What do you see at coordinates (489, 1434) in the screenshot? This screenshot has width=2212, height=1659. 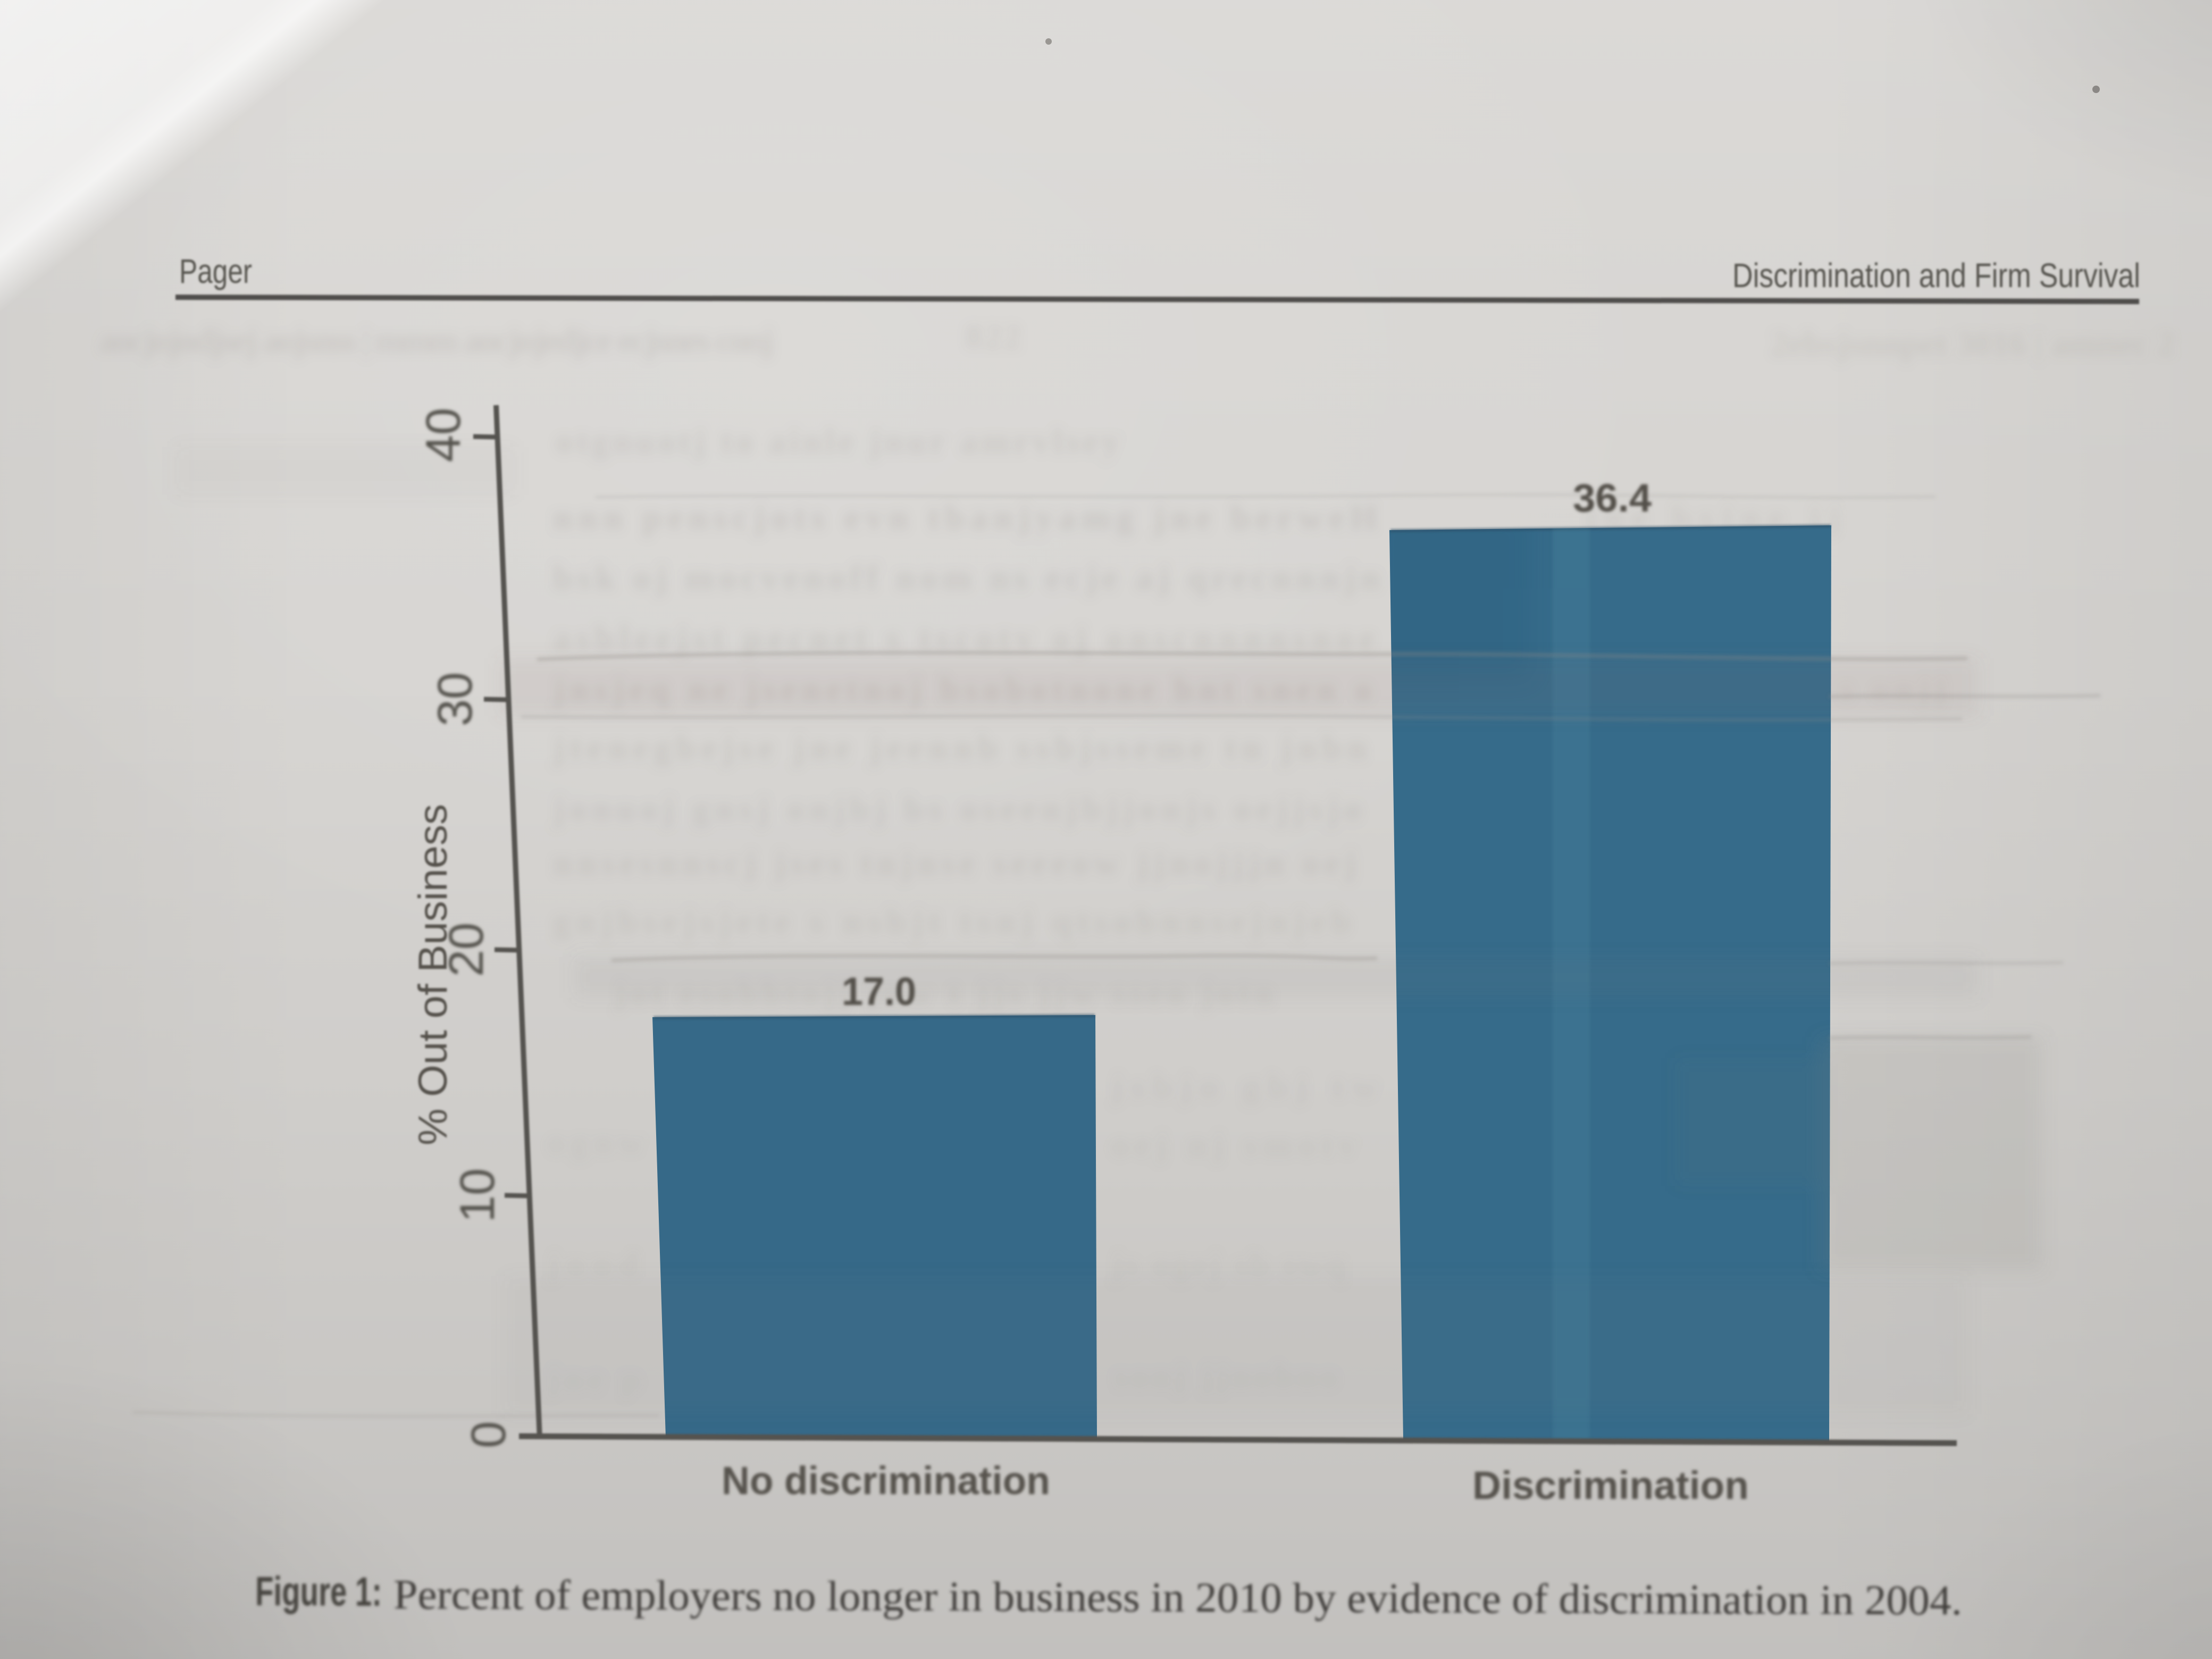 I see `svg-text: 0` at bounding box center [489, 1434].